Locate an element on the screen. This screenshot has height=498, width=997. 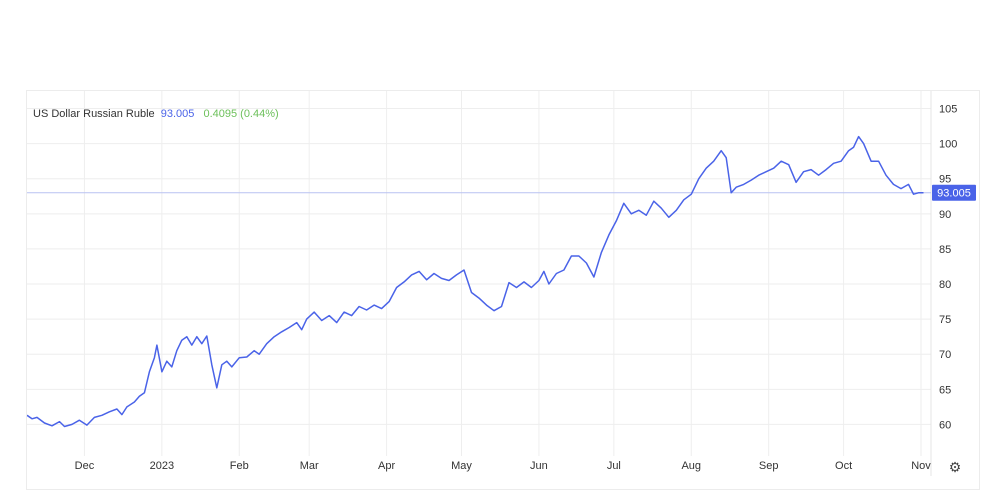
last-value-badge is located at coordinates (954, 192).